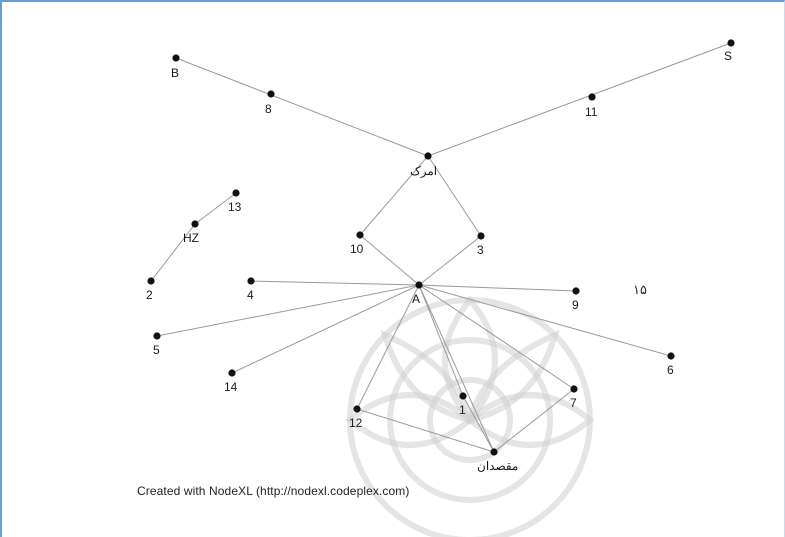  I want to click on node-label: B, so click(175, 73).